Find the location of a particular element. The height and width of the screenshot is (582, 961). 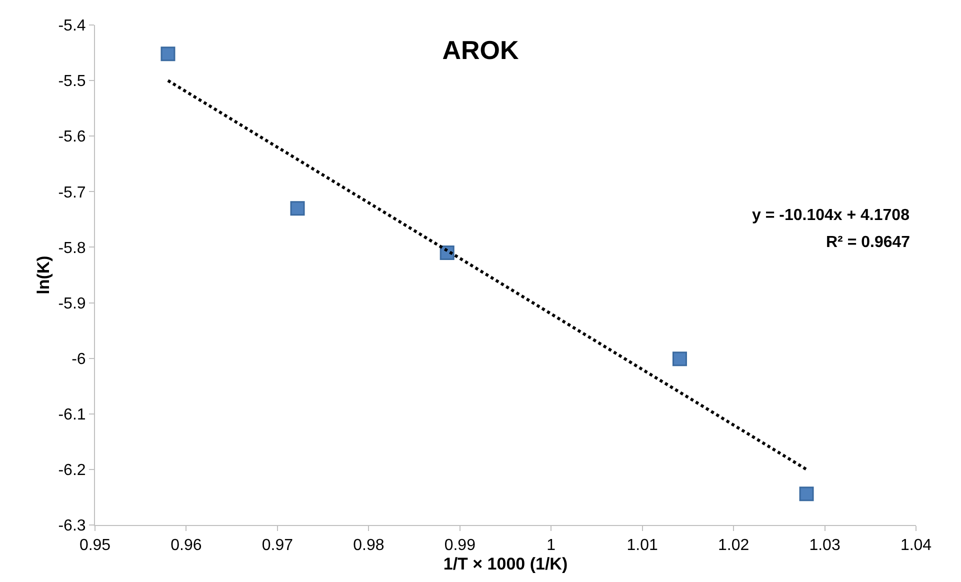

y-tick-label: -5.9 is located at coordinates (72, 303).